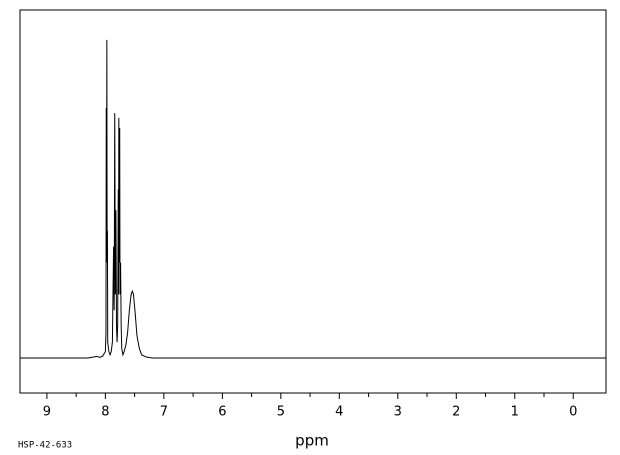  What do you see at coordinates (281, 412) in the screenshot?
I see `x-tick-label: 5` at bounding box center [281, 412].